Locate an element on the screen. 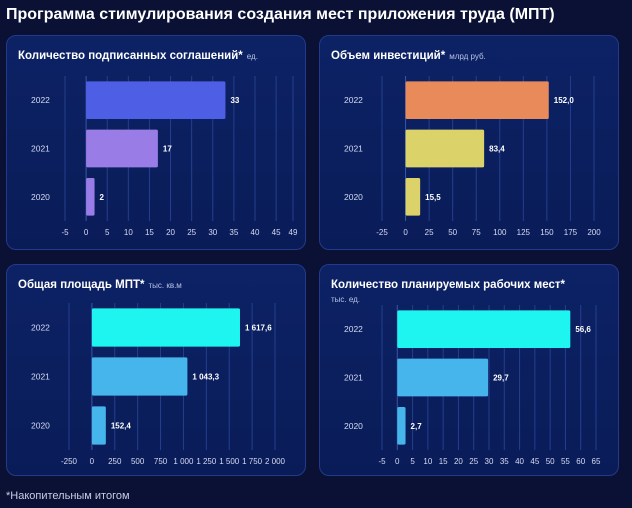 The width and height of the screenshot is (632, 508). x-tick-label: 1 750 is located at coordinates (252, 461).